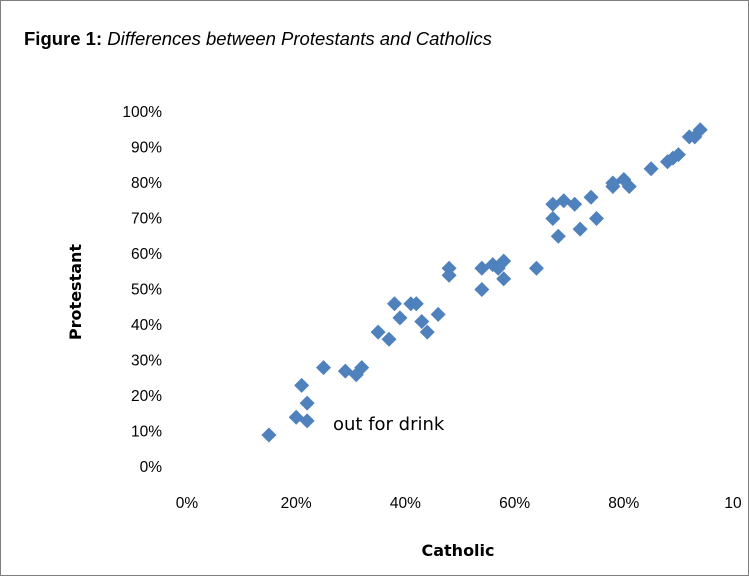 The image size is (749, 576). Describe the element at coordinates (459, 503) in the screenshot. I see `x-axis-ticks: 0% 20% 40% 60% 80% 10` at that location.